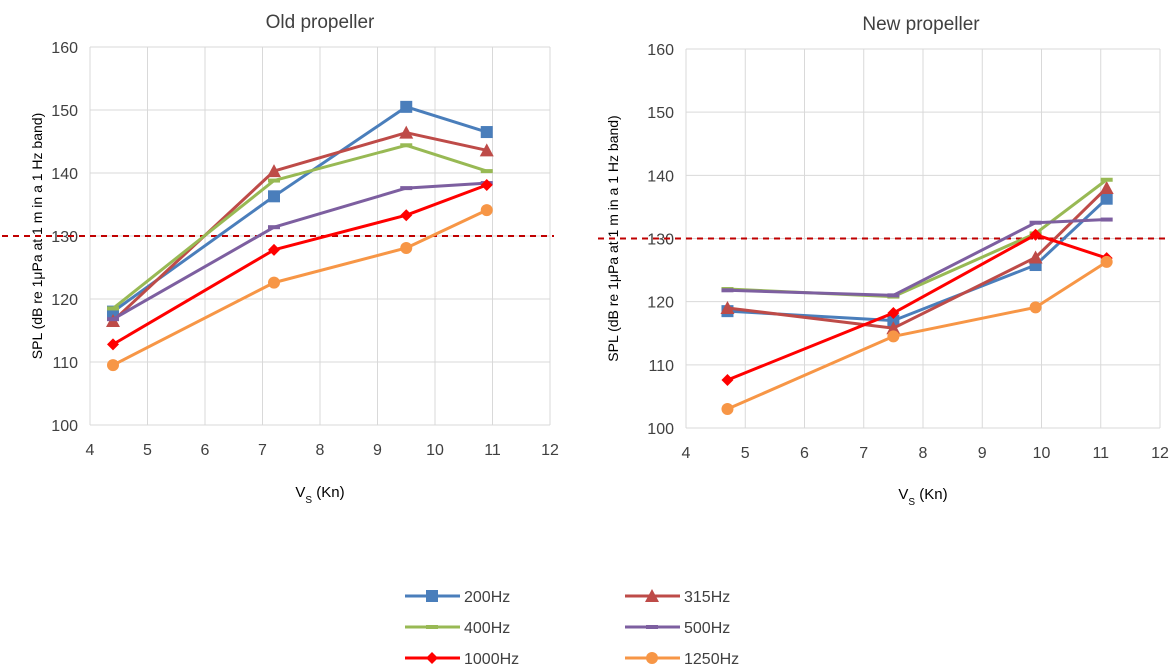 The height and width of the screenshot is (666, 1175). I want to click on series-400Hz, so click(300, 227).